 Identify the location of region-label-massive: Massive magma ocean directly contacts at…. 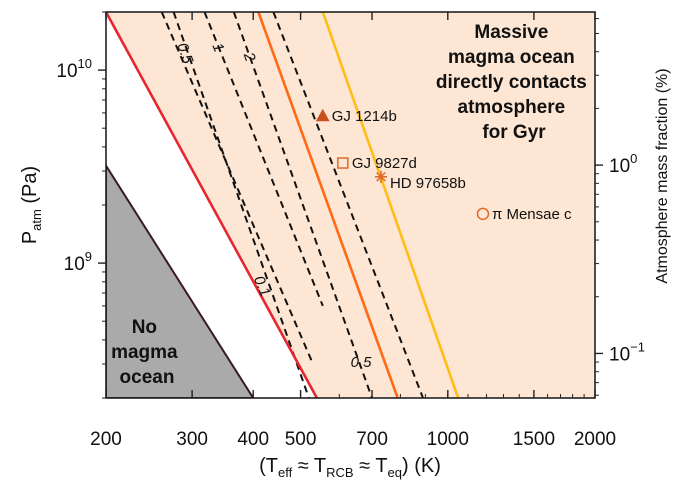
(514, 82).